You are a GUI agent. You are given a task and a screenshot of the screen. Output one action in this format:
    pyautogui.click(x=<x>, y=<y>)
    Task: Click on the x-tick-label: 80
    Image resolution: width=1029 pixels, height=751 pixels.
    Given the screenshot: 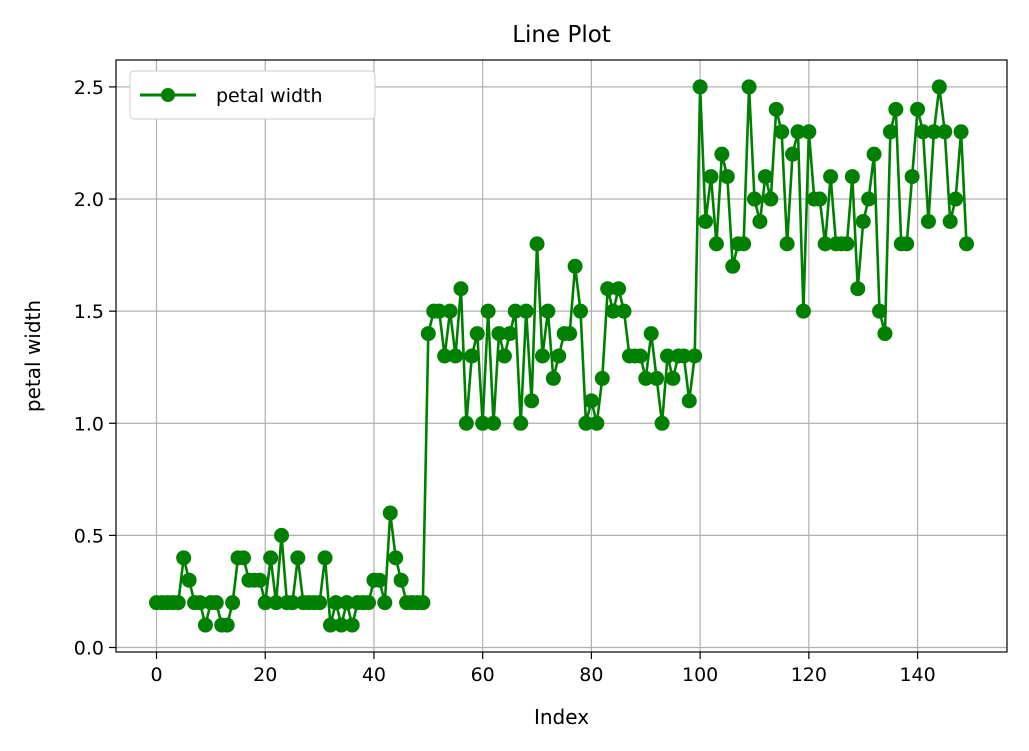 What is the action you would take?
    pyautogui.click(x=591, y=675)
    